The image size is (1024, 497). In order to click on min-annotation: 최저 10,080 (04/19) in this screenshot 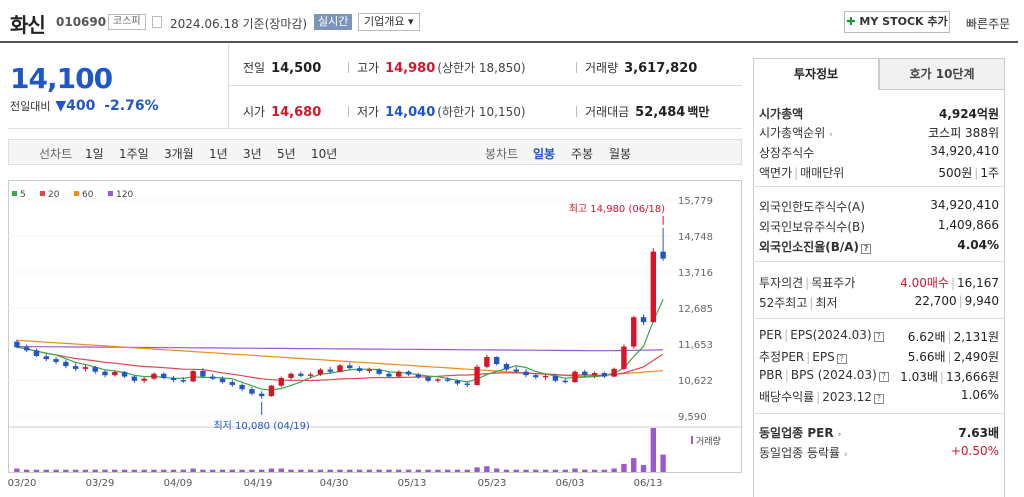, I will do `click(261, 426)`.